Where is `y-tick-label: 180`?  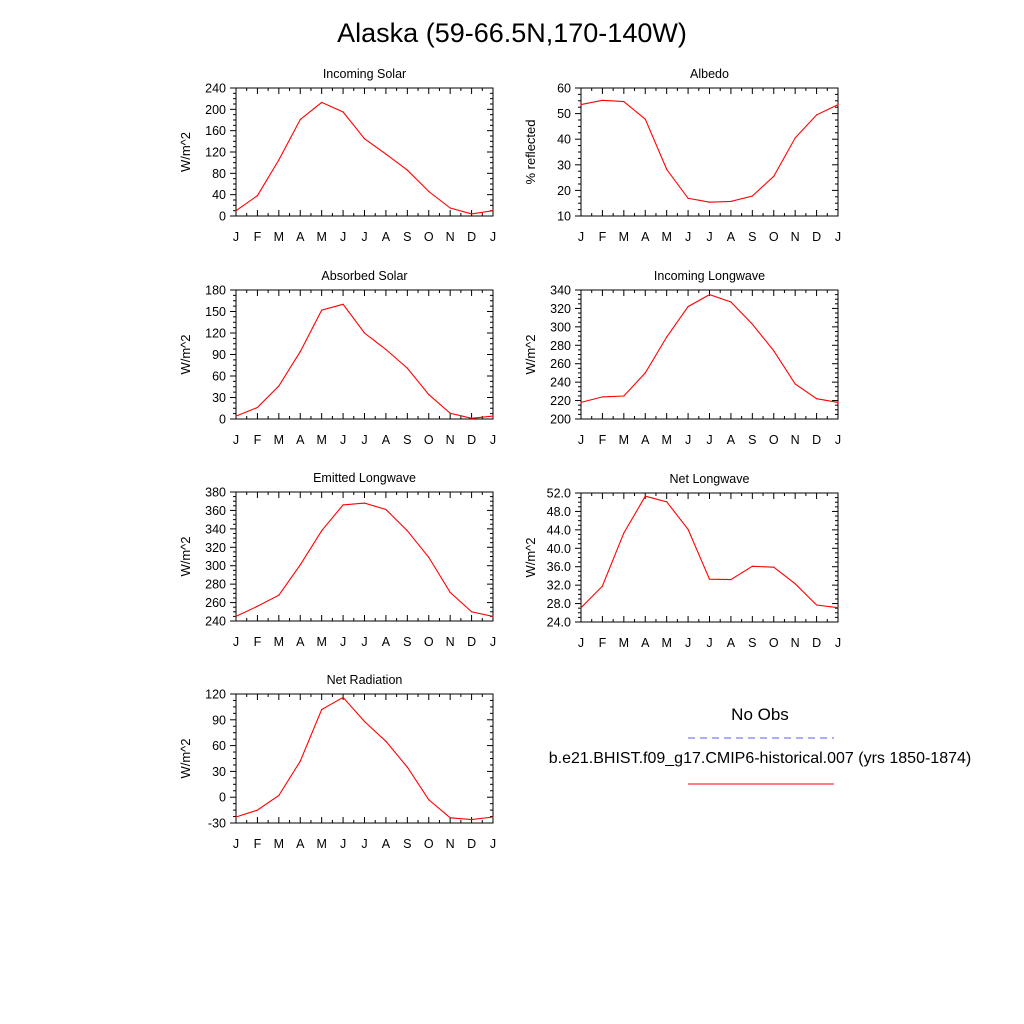
y-tick-label: 180 is located at coordinates (215, 291).